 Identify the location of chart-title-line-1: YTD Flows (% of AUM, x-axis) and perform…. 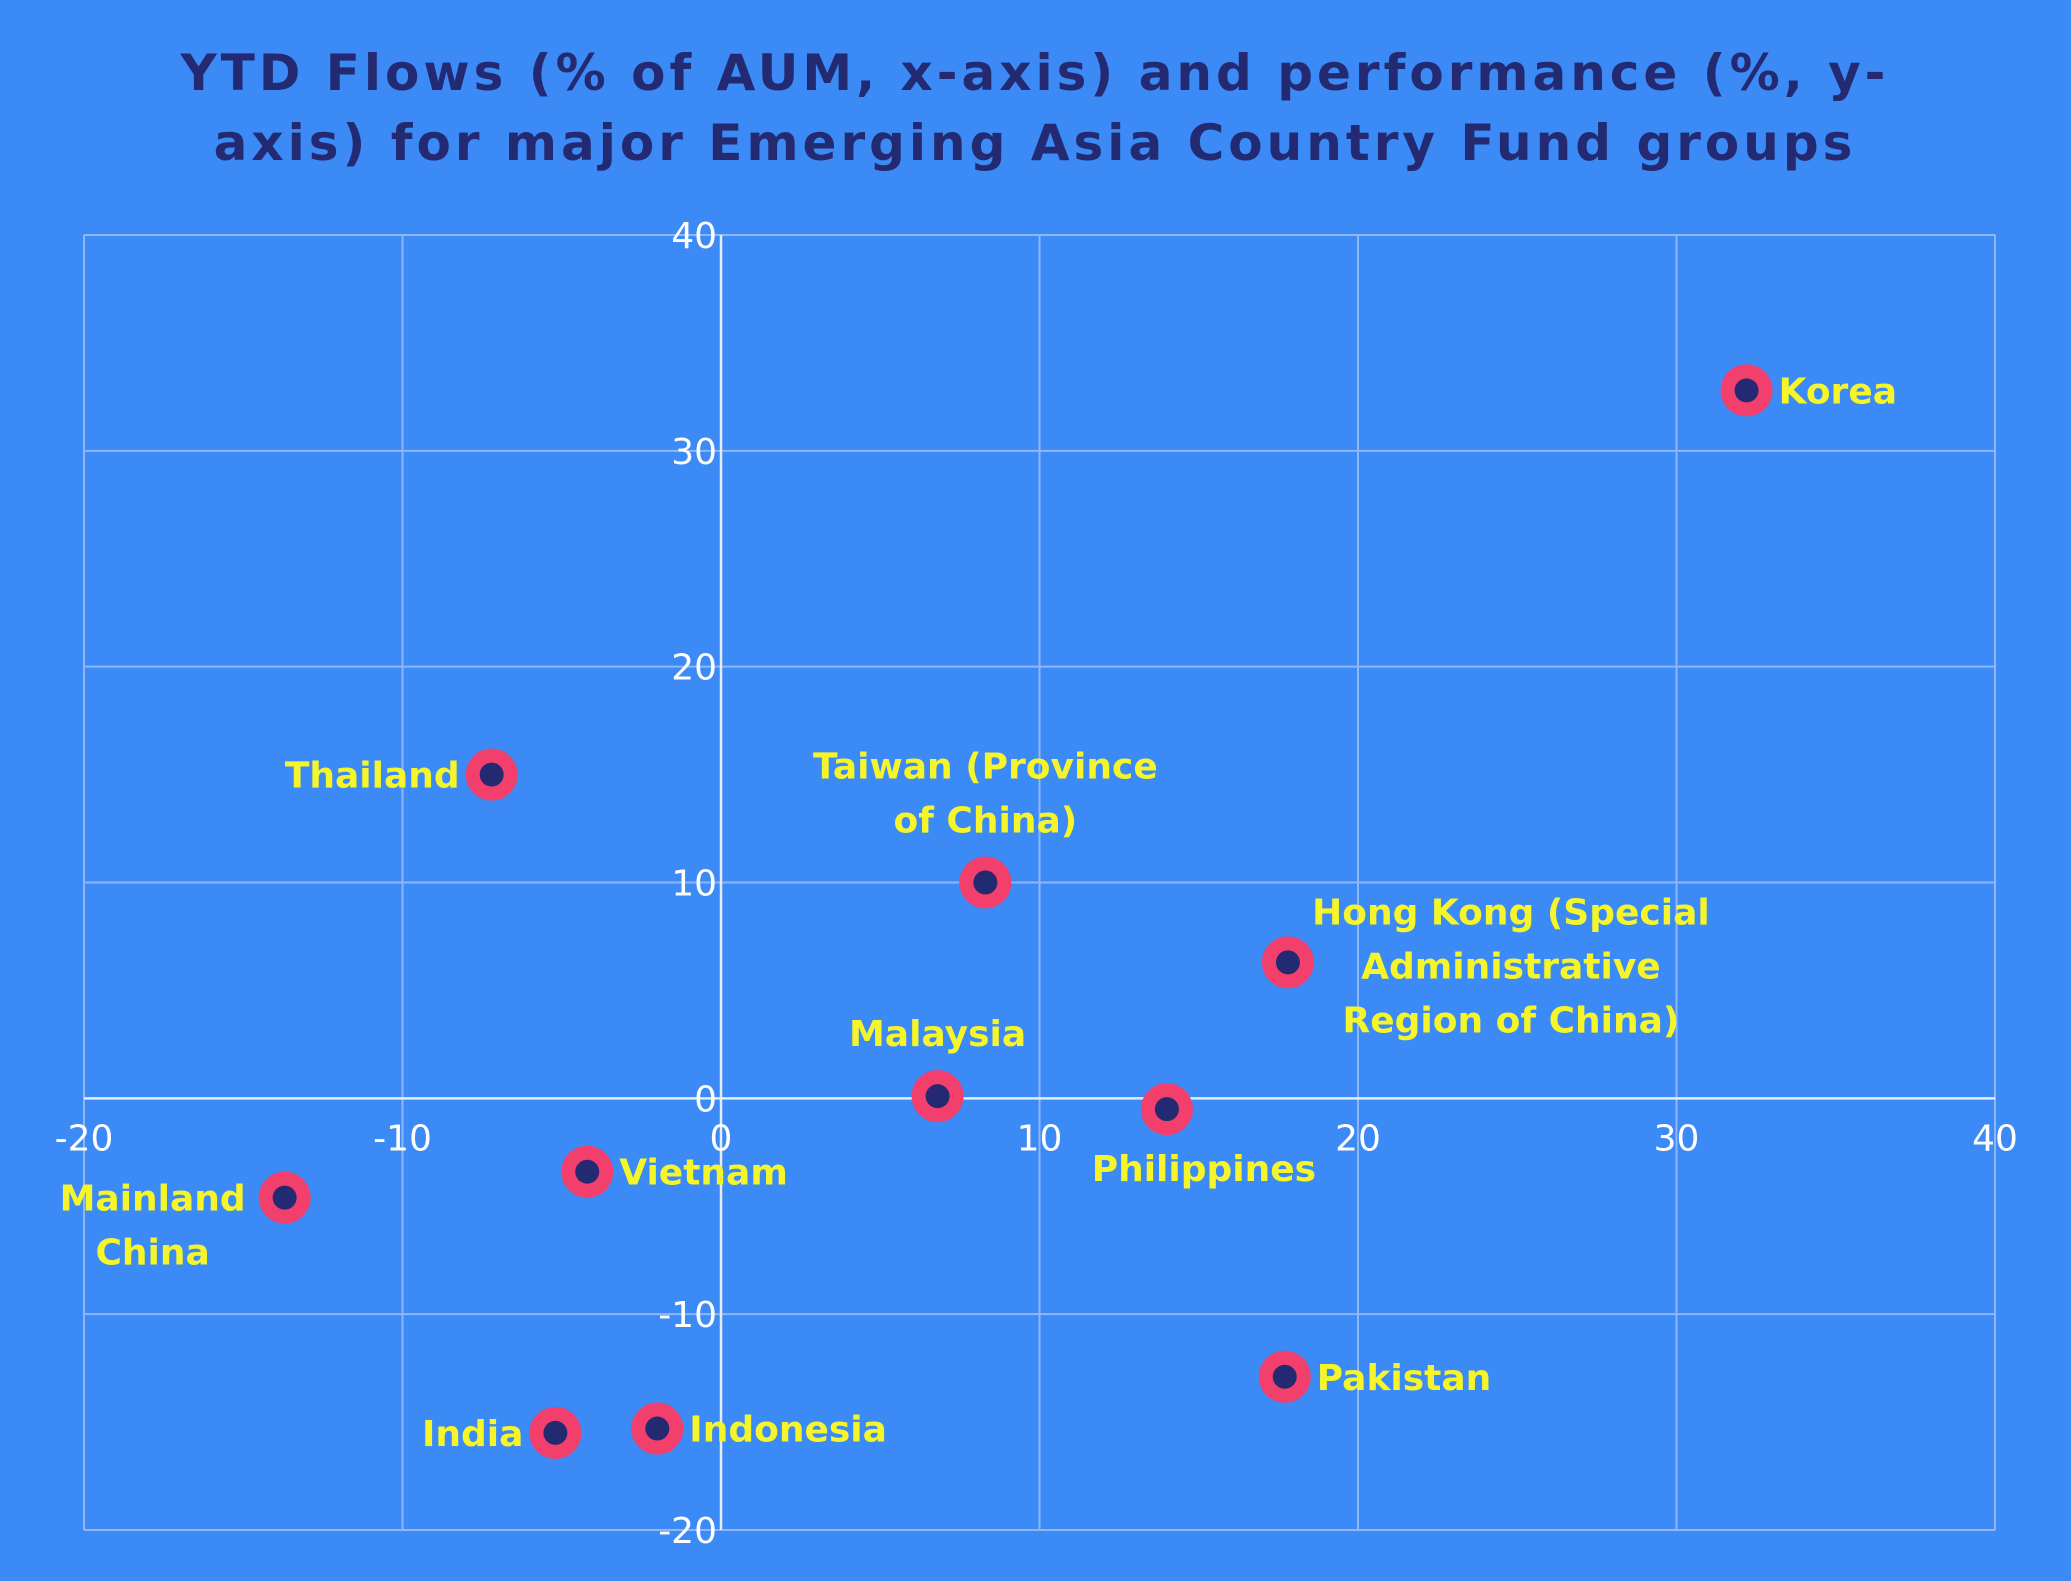
(1035, 73).